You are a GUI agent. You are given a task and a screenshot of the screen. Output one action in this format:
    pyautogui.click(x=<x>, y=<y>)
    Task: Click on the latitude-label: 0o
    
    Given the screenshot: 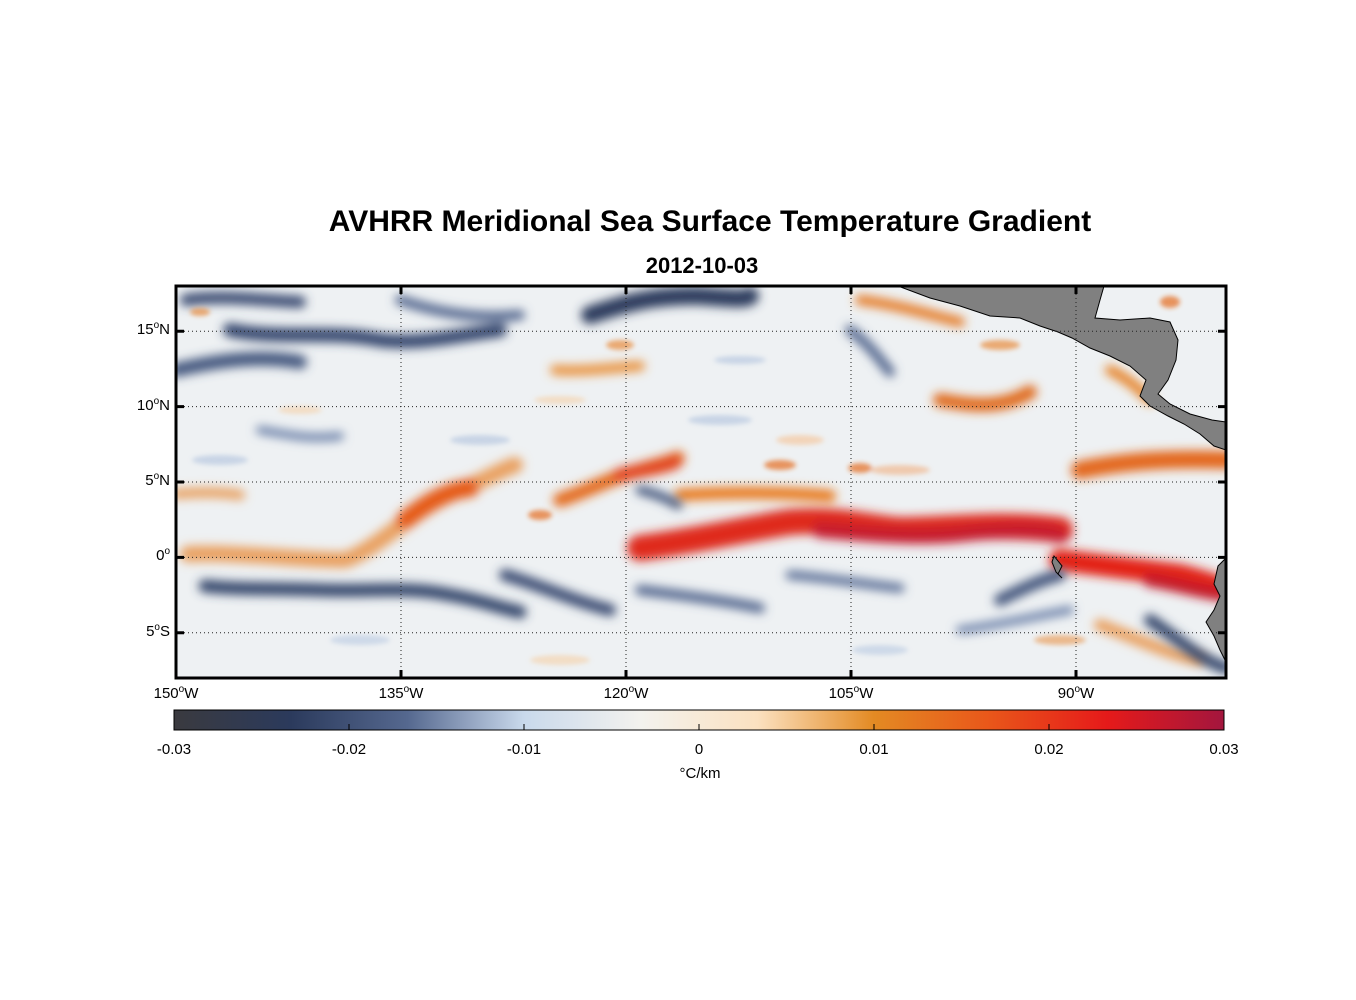 What is the action you would take?
    pyautogui.click(x=163, y=555)
    